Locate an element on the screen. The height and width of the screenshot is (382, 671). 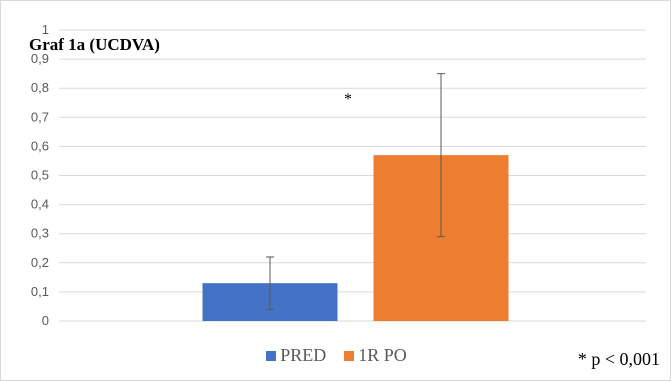
legend-label-1r-po: 1R PO is located at coordinates (382, 355).